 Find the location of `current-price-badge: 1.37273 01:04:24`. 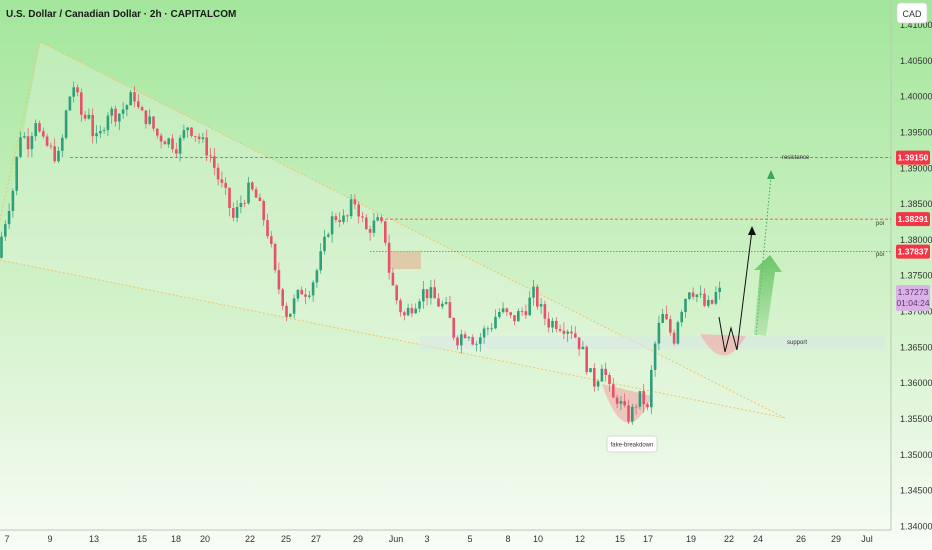

current-price-badge: 1.37273 01:04:24 is located at coordinates (913, 298).